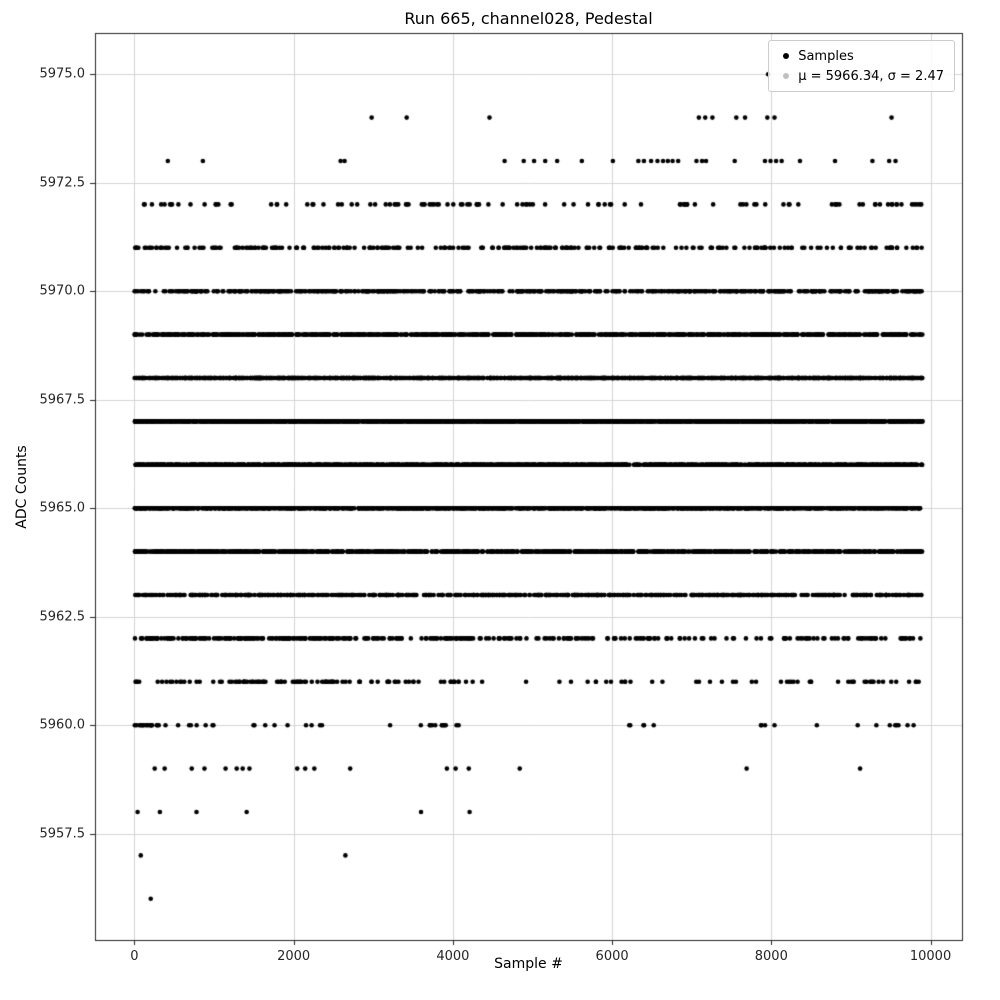 This screenshot has width=1000, height=1000. I want to click on x-tick-label: 8000, so click(771, 956).